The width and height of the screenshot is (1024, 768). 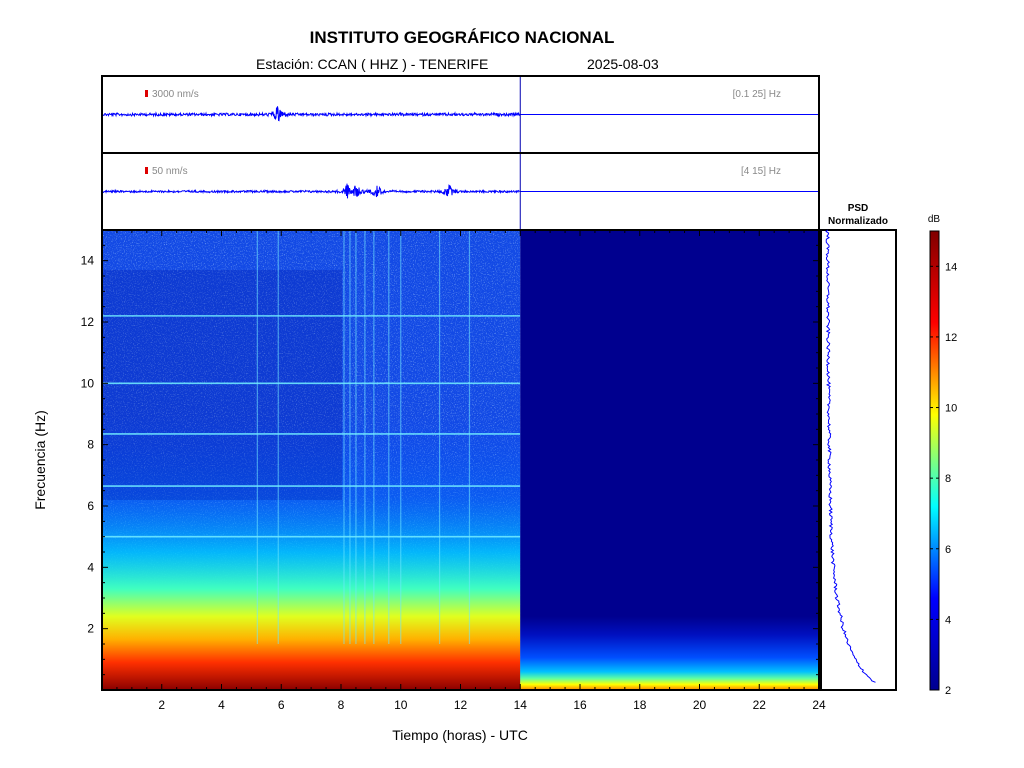 I want to click on y-tick-label: 4, so click(x=90, y=567).